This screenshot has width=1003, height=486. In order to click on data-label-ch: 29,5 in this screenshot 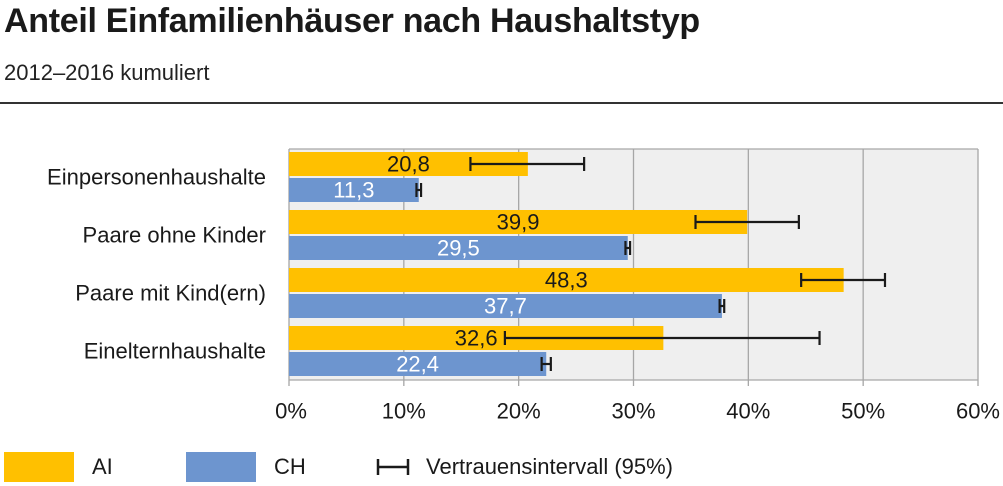, I will do `click(458, 248)`.